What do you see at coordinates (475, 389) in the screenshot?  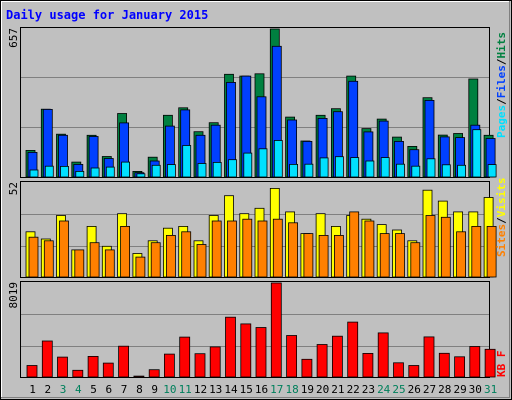 I see `x-tick-label-day-30: 30` at bounding box center [475, 389].